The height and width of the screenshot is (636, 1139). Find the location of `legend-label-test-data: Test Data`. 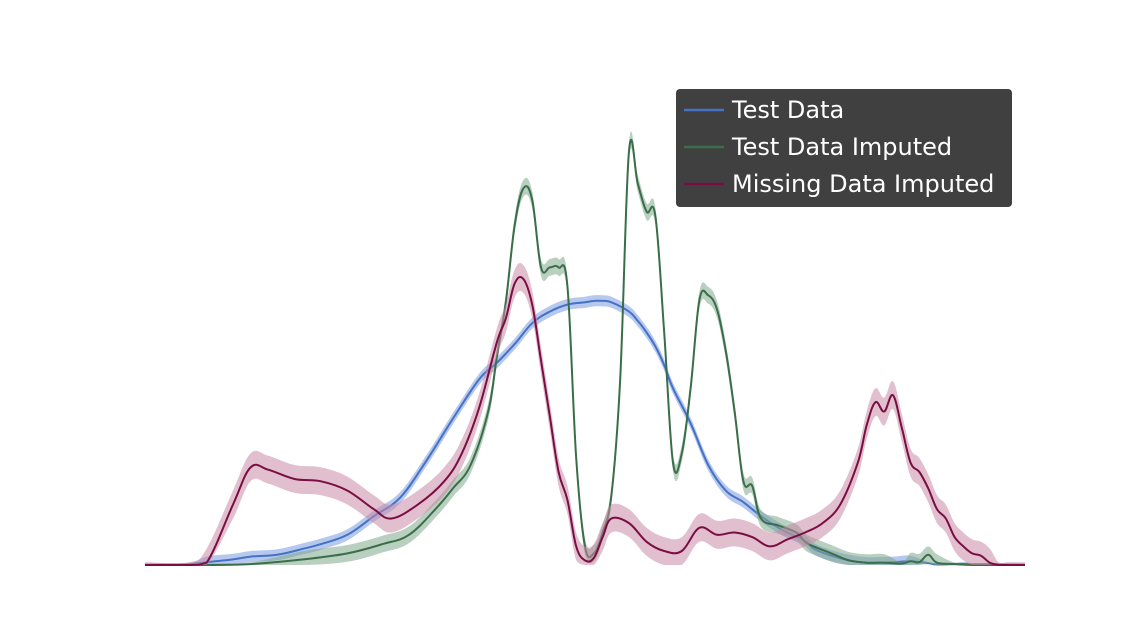

legend-label-test-data: Test Data is located at coordinates (787, 110).